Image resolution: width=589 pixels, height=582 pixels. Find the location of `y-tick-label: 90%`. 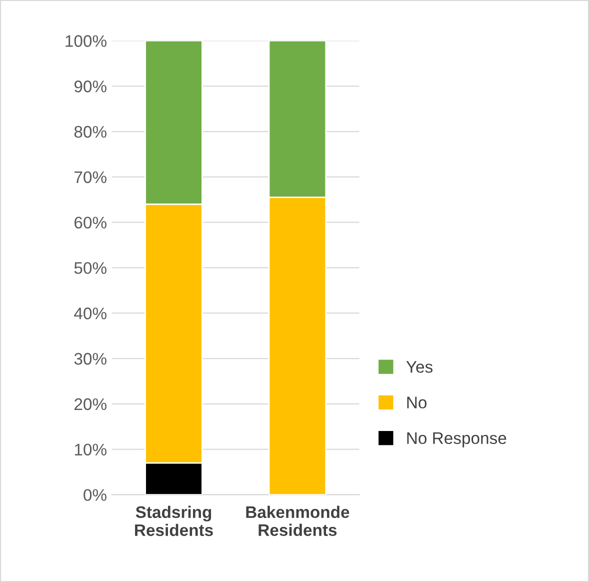

y-tick-label: 90% is located at coordinates (90, 86).